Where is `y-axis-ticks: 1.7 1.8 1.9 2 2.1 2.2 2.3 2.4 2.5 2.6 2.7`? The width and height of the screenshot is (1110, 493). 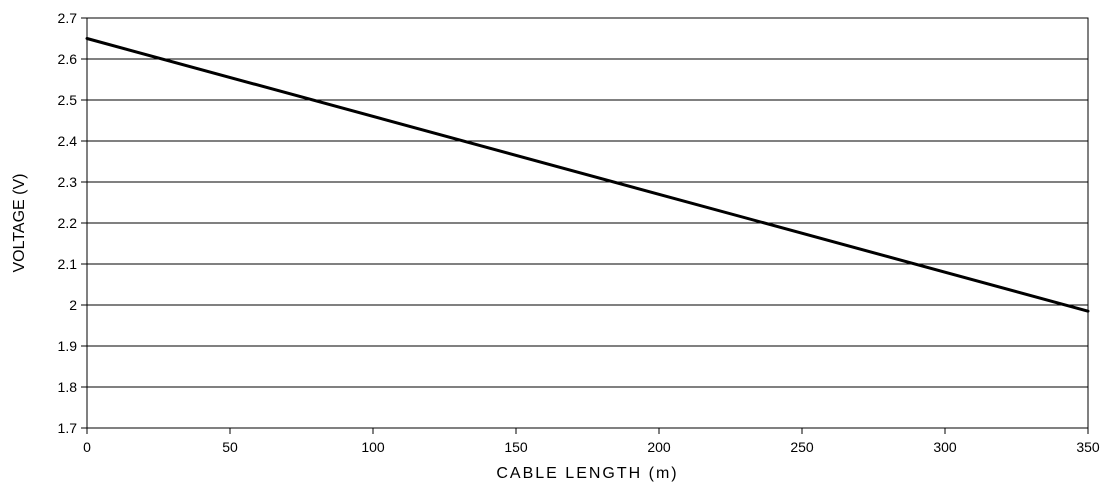 y-axis-ticks: 1.7 1.8 1.9 2 2.1 2.2 2.3 2.4 2.5 2.6 2.7 is located at coordinates (72, 223).